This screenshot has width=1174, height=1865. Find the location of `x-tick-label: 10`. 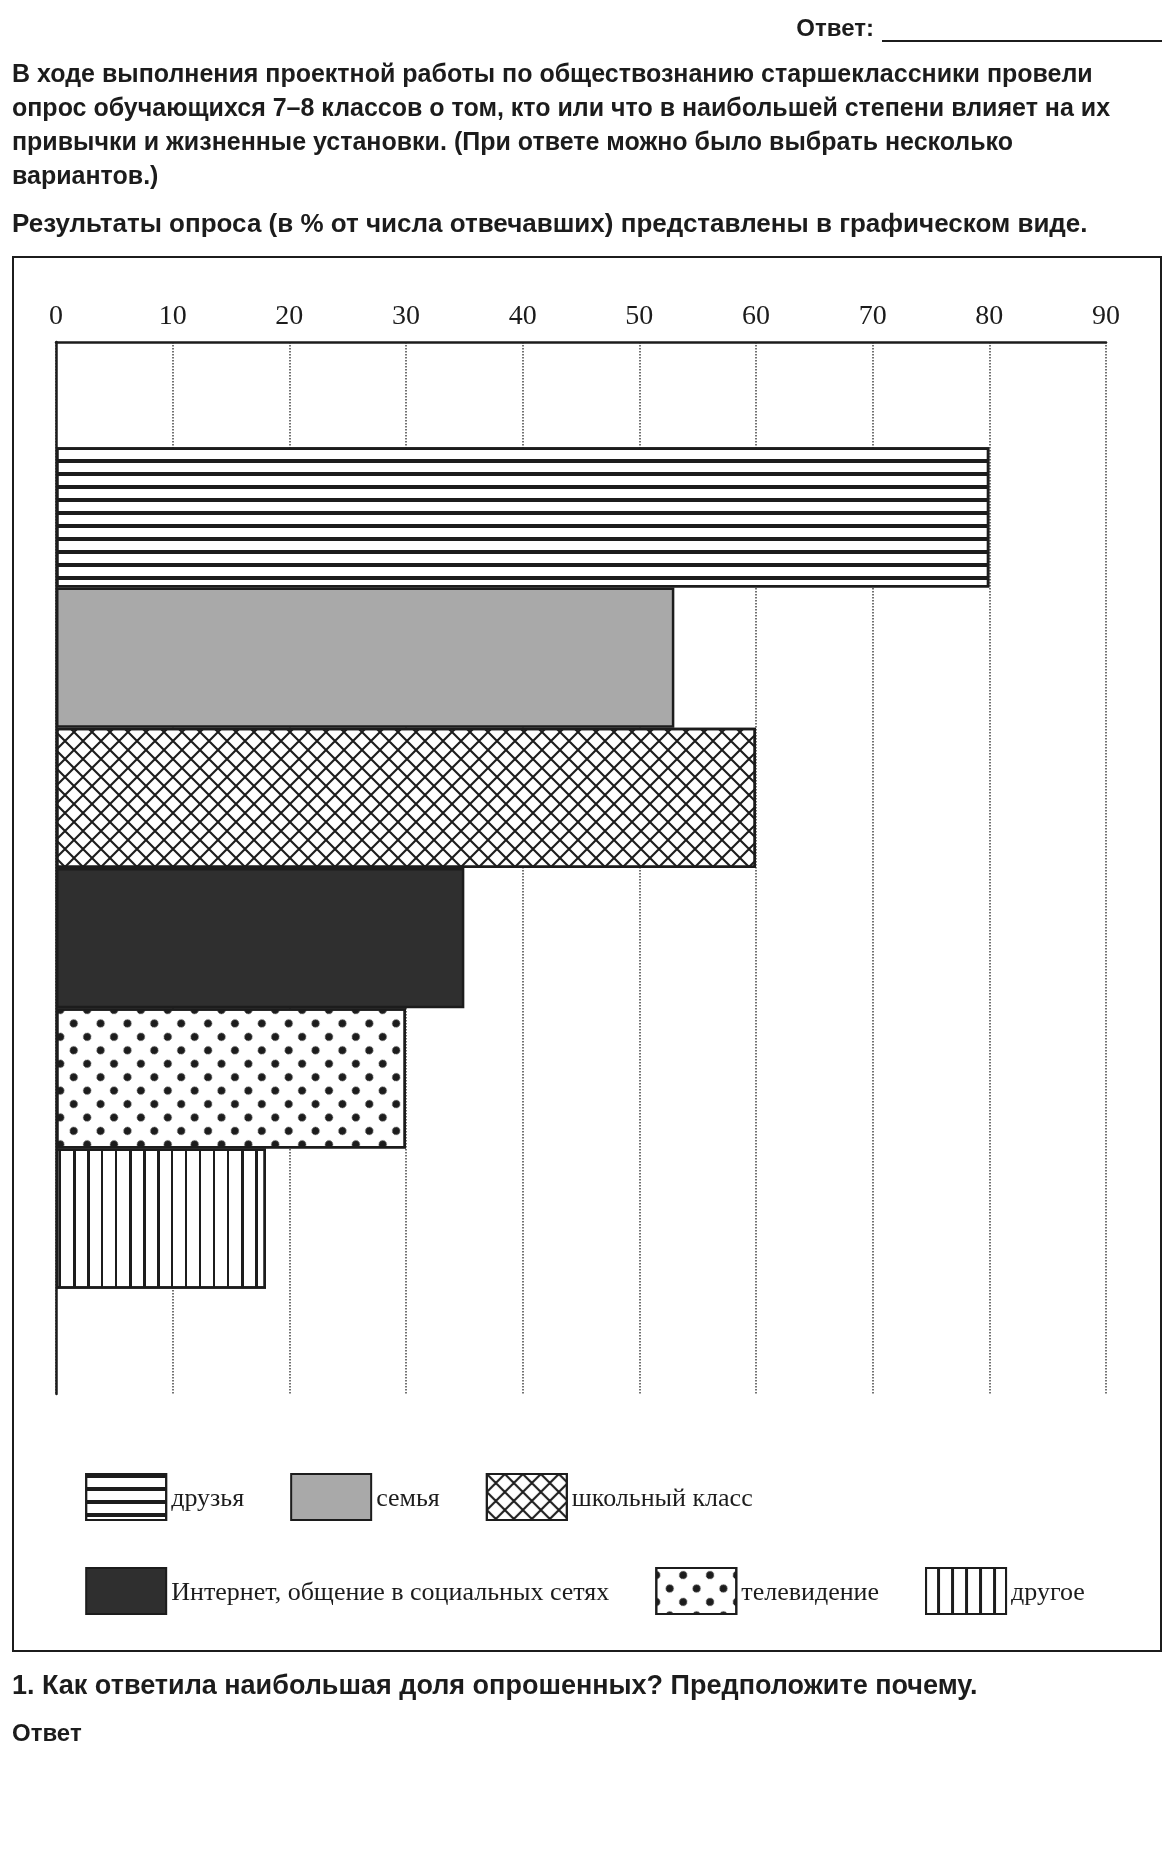

x-tick-label: 10 is located at coordinates (172, 314).